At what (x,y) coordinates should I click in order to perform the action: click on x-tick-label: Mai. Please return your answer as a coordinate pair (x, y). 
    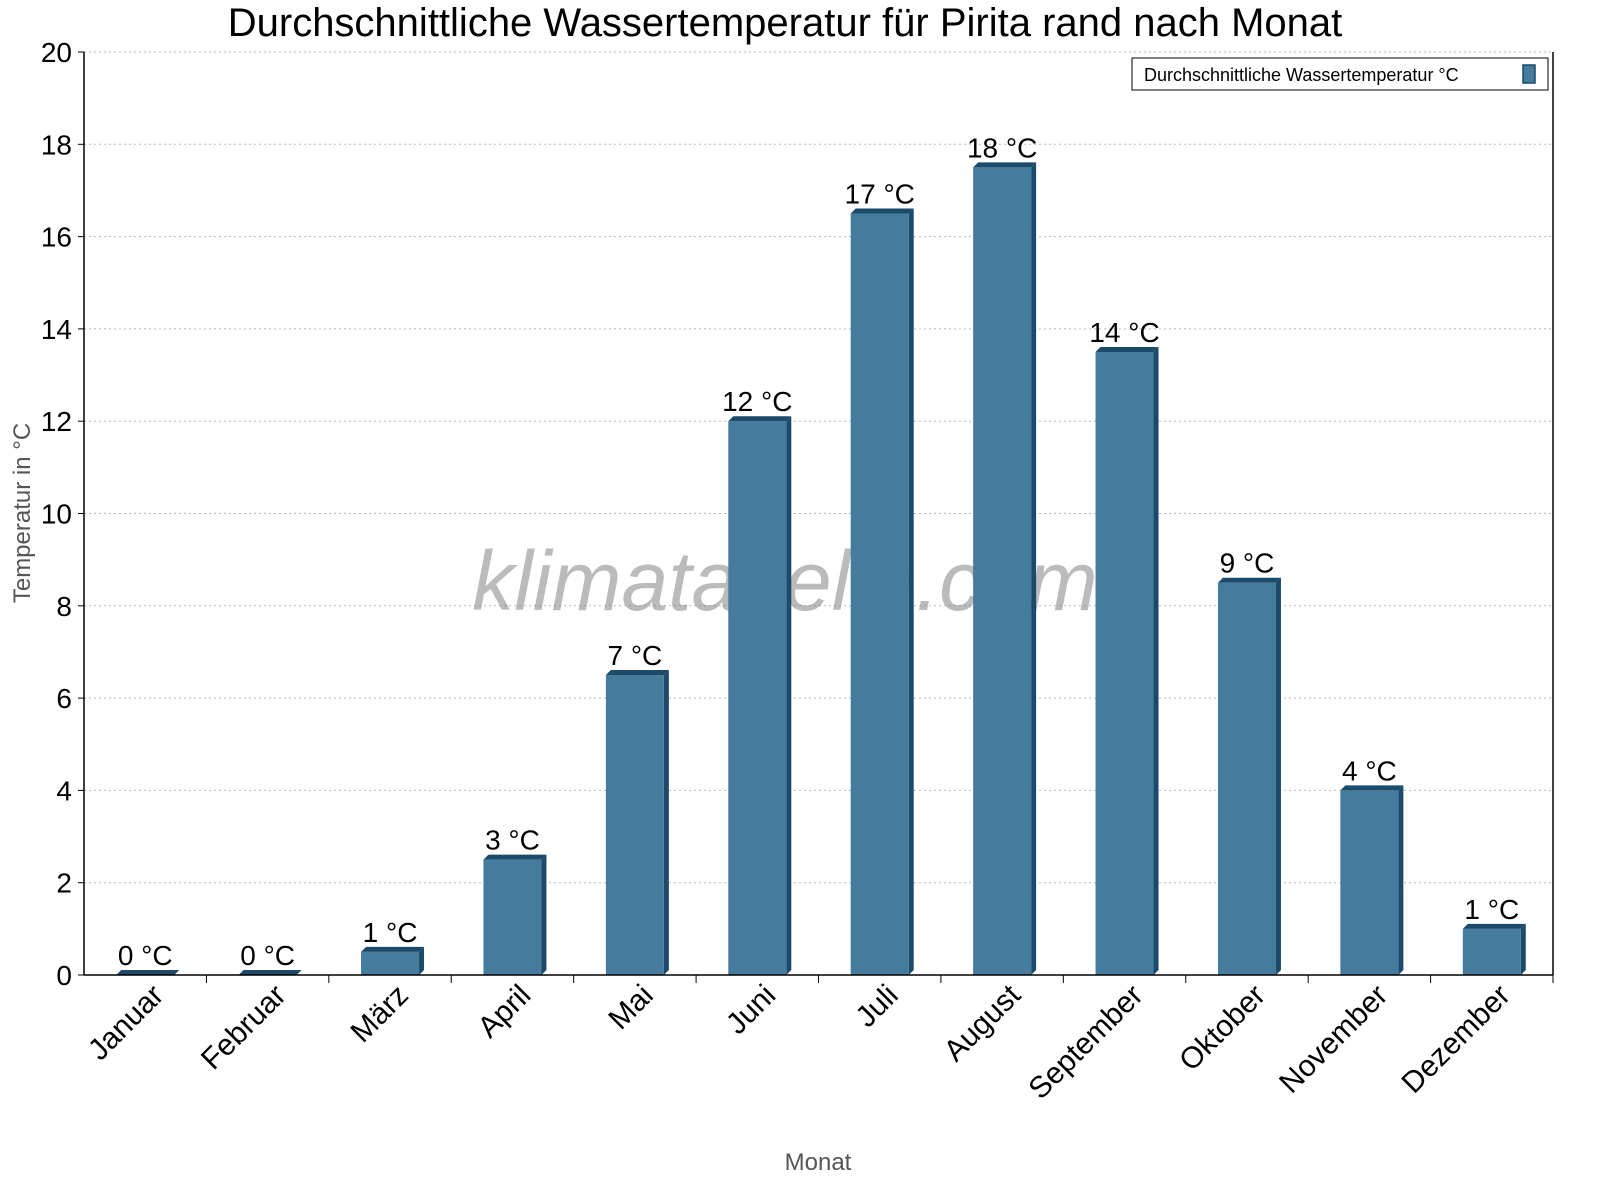
    Looking at the image, I should click on (631, 1008).